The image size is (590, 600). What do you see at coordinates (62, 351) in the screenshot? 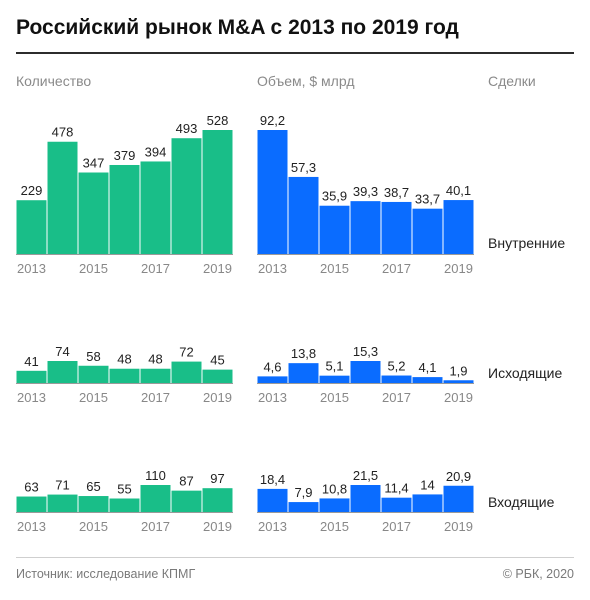
I see `bar-value-label: 74` at bounding box center [62, 351].